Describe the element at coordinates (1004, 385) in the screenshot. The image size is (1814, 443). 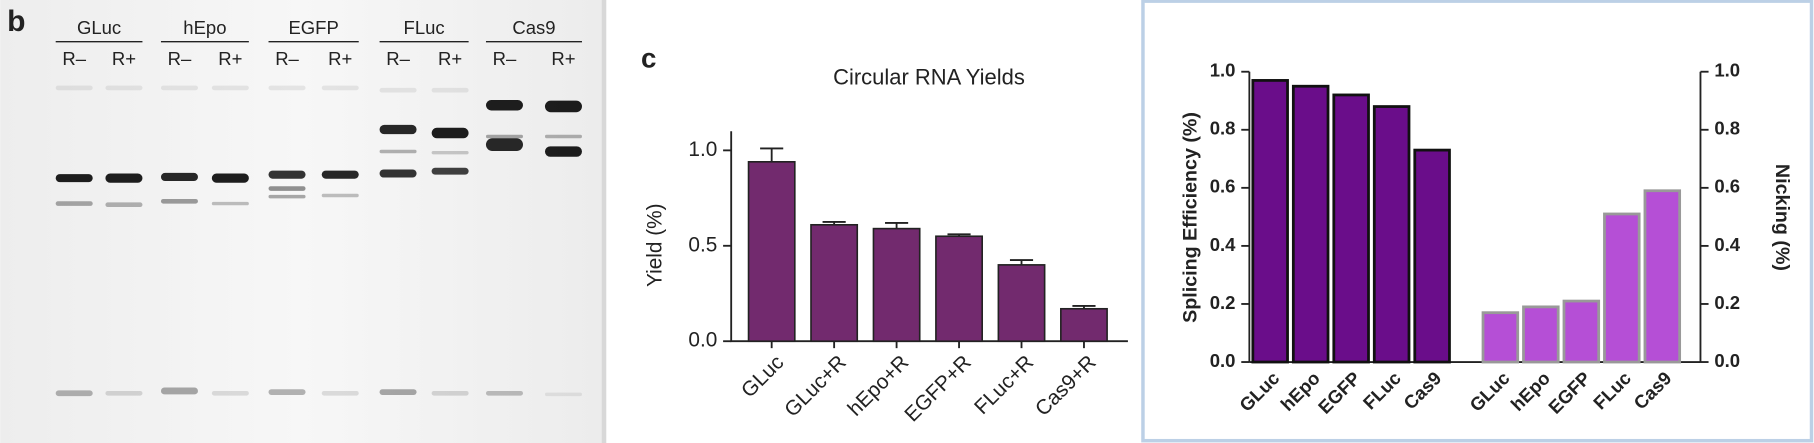
I see `x-tick-label: FLuc+R` at that location.